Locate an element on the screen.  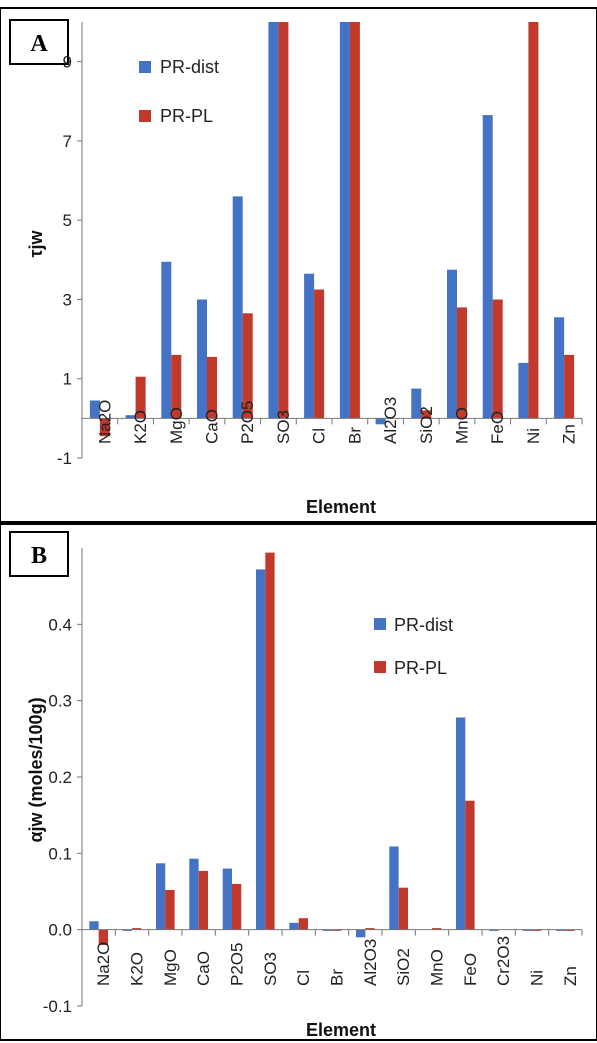
panel-b-x-tick-label-12: Cr2O3 is located at coordinates (503, 961).